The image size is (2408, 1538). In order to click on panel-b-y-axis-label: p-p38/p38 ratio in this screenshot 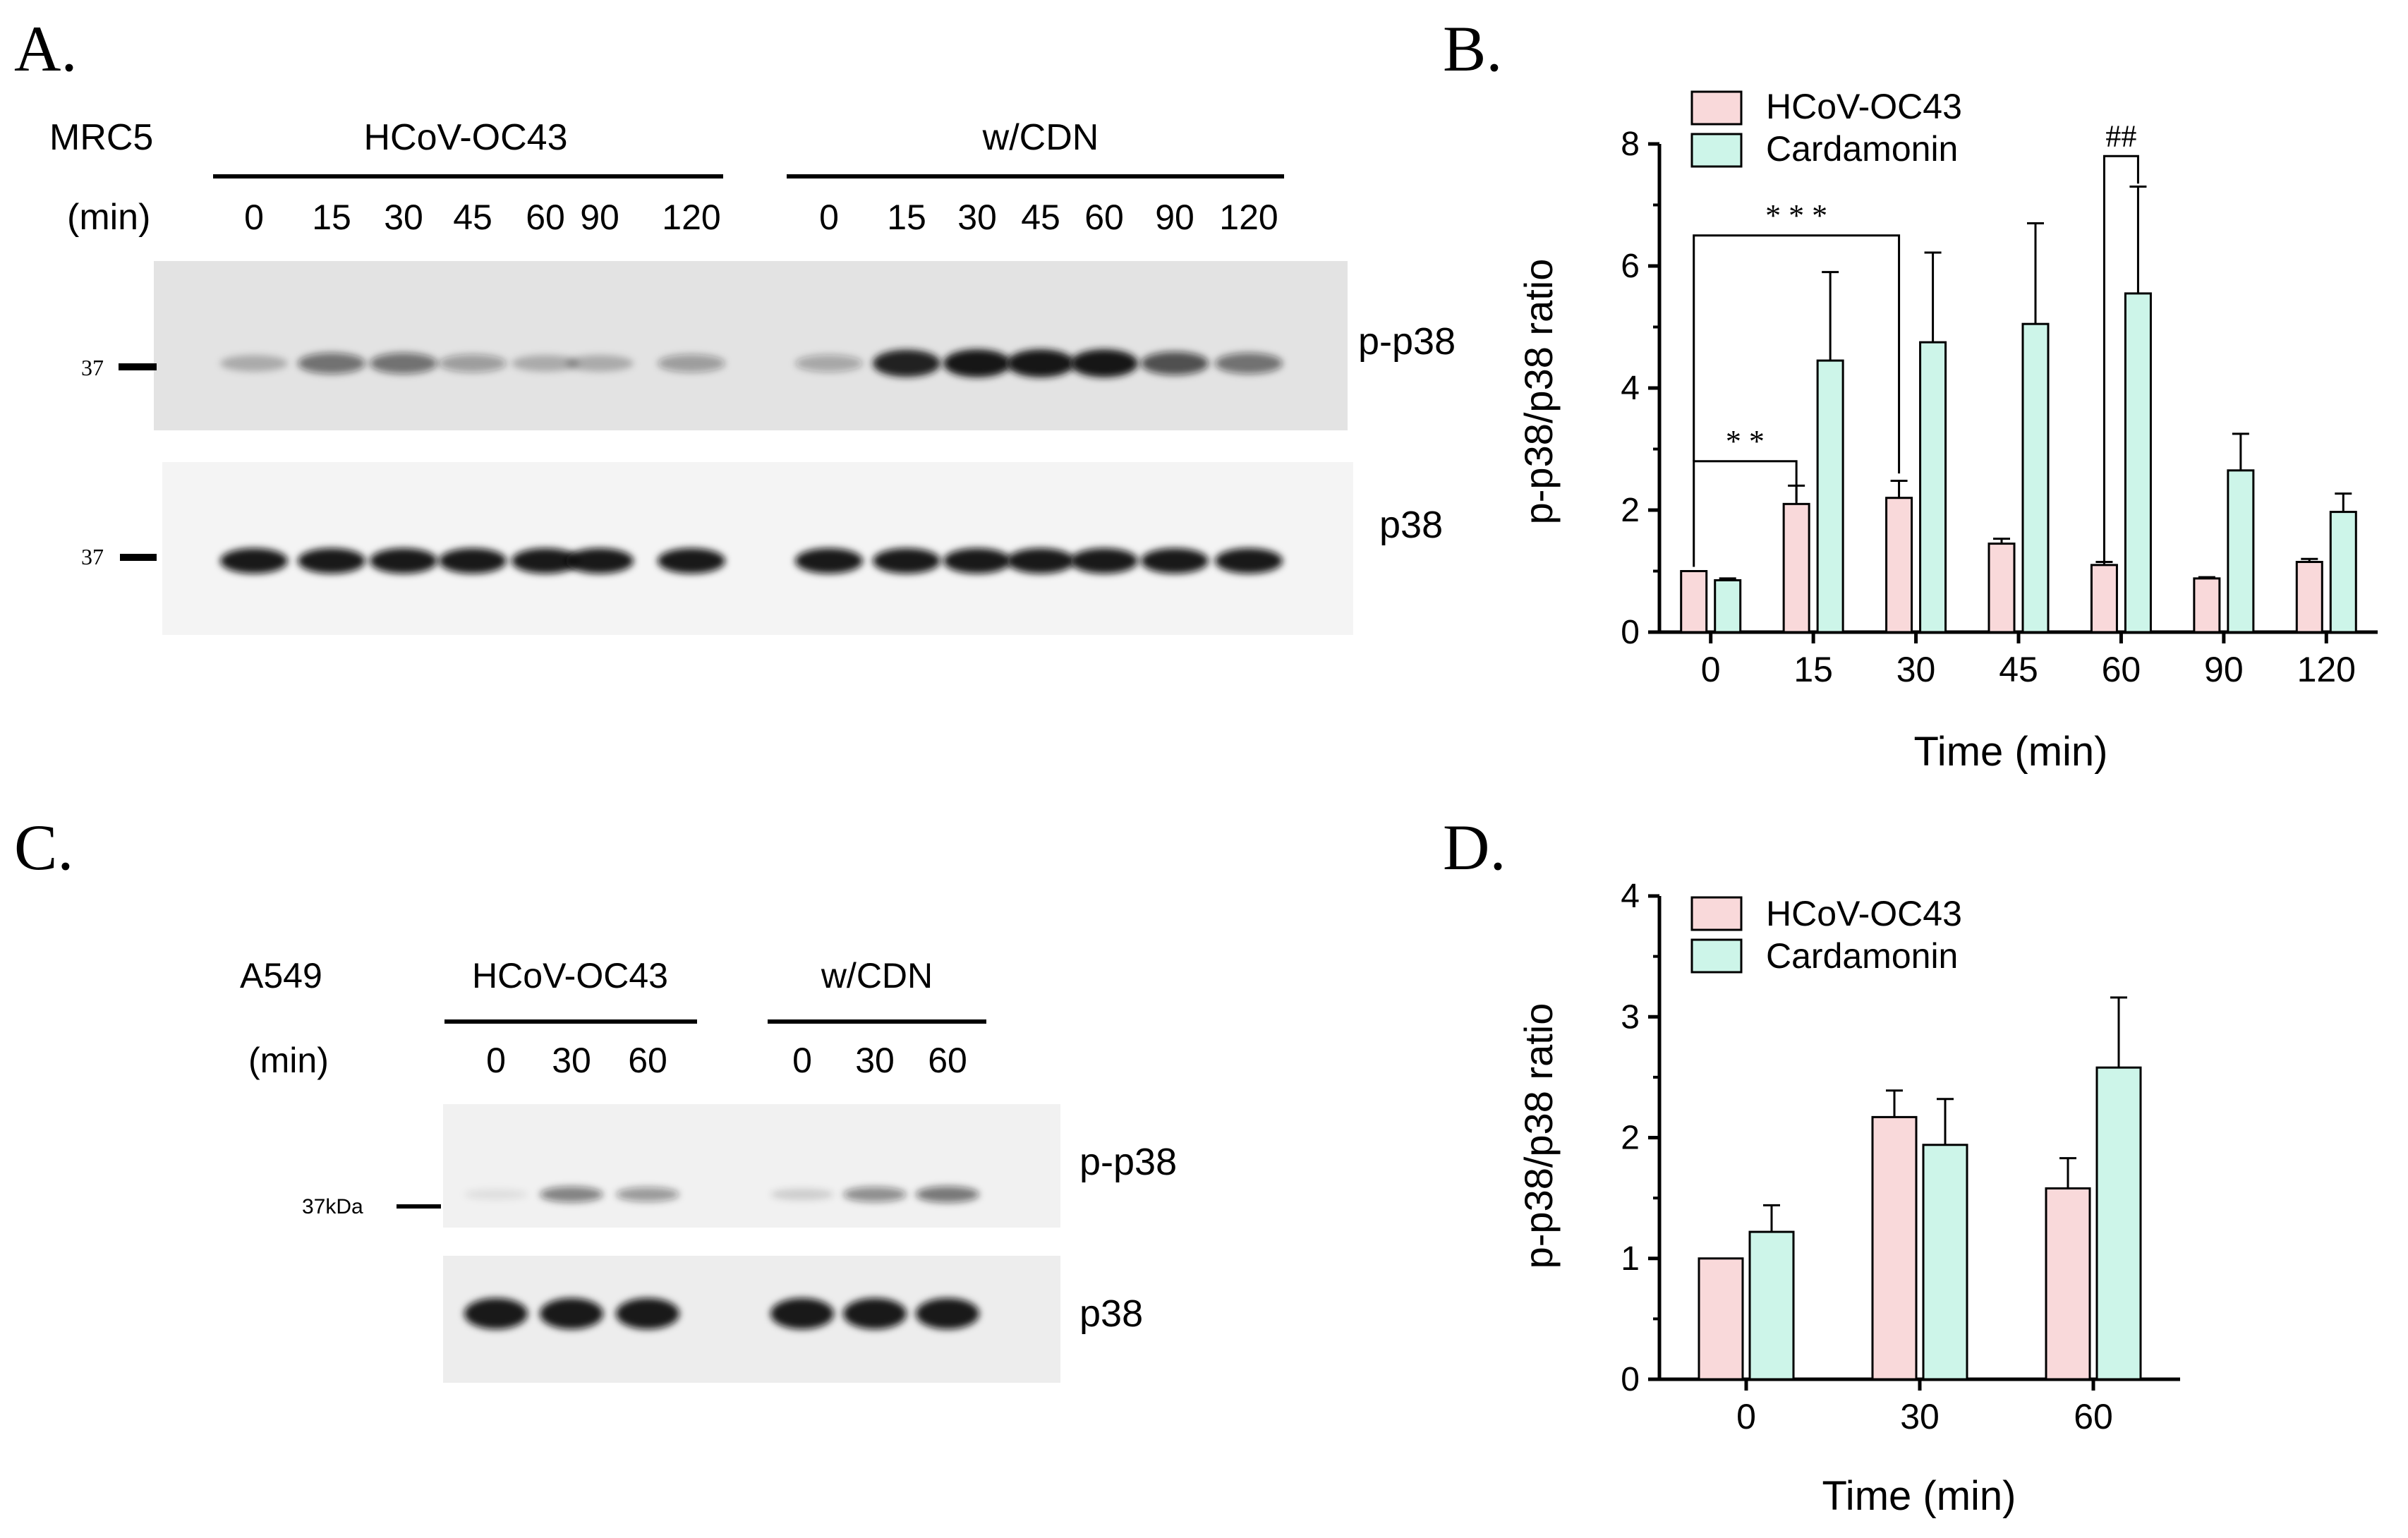, I will do `click(1538, 392)`.